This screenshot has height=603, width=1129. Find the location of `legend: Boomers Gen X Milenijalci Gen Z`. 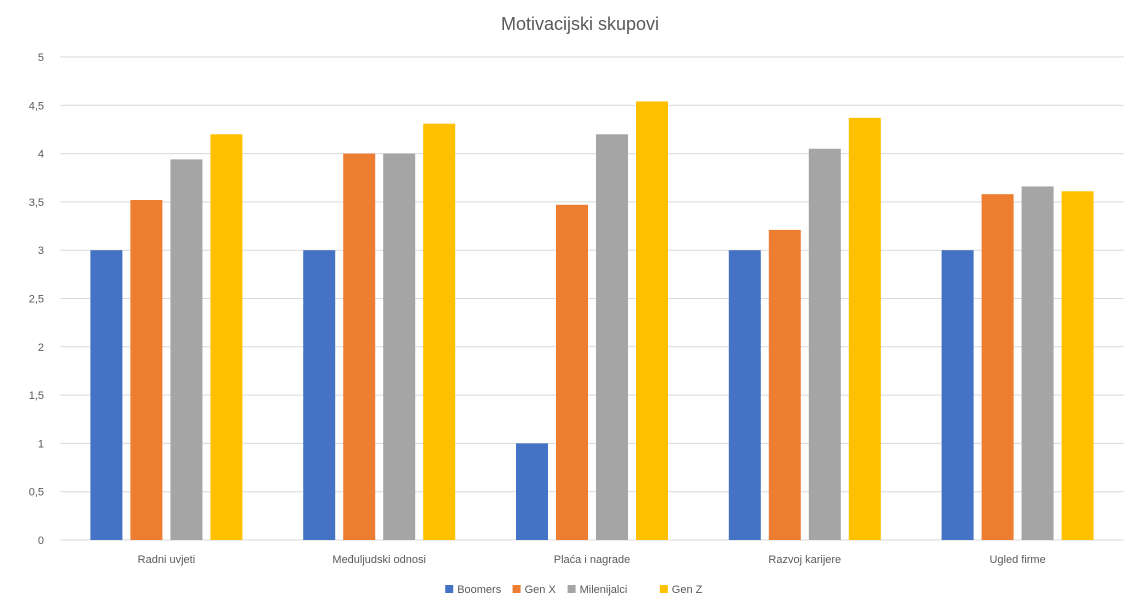

legend: Boomers Gen X Milenijalci Gen Z is located at coordinates (574, 590).